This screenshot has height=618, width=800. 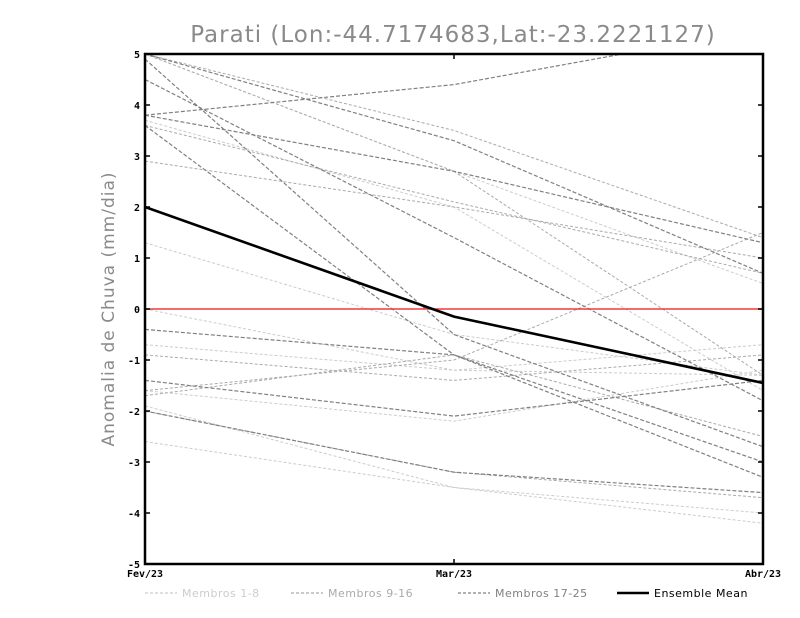 I want to click on y-tick-label: -5, so click(x=134, y=565).